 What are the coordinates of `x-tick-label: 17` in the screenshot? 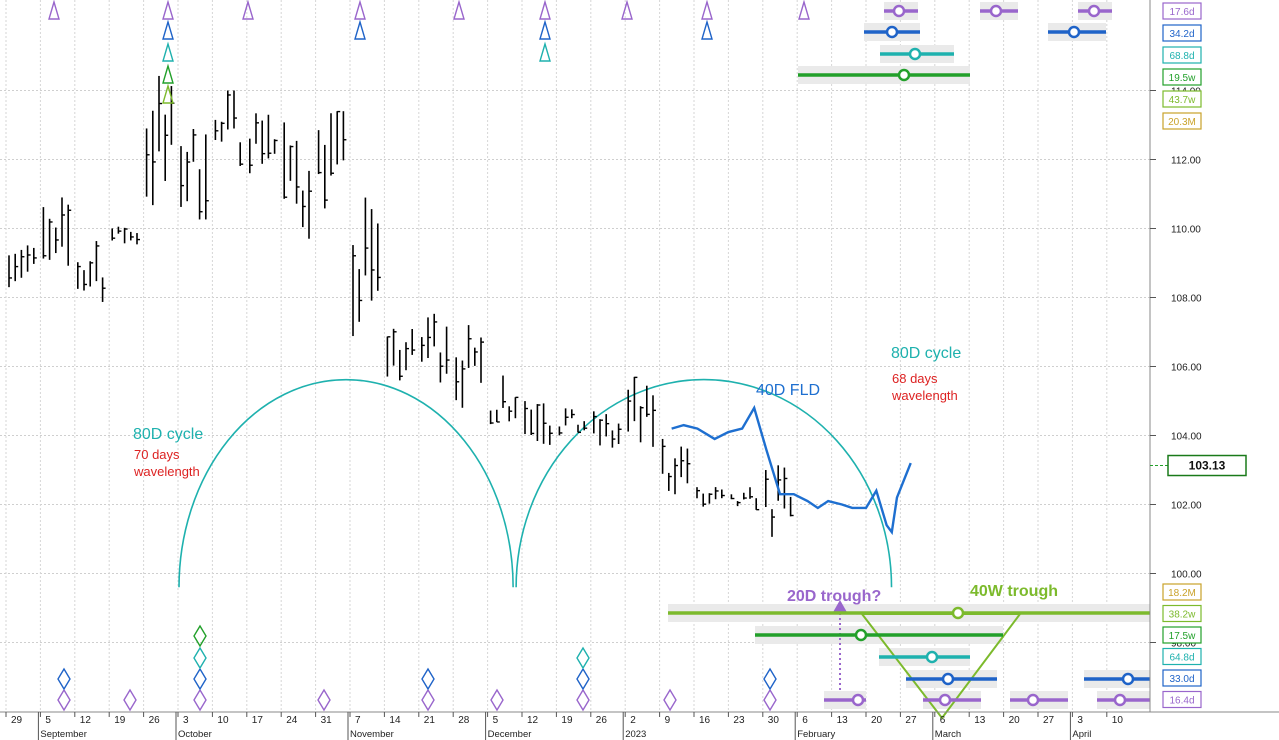 It's located at (258, 720).